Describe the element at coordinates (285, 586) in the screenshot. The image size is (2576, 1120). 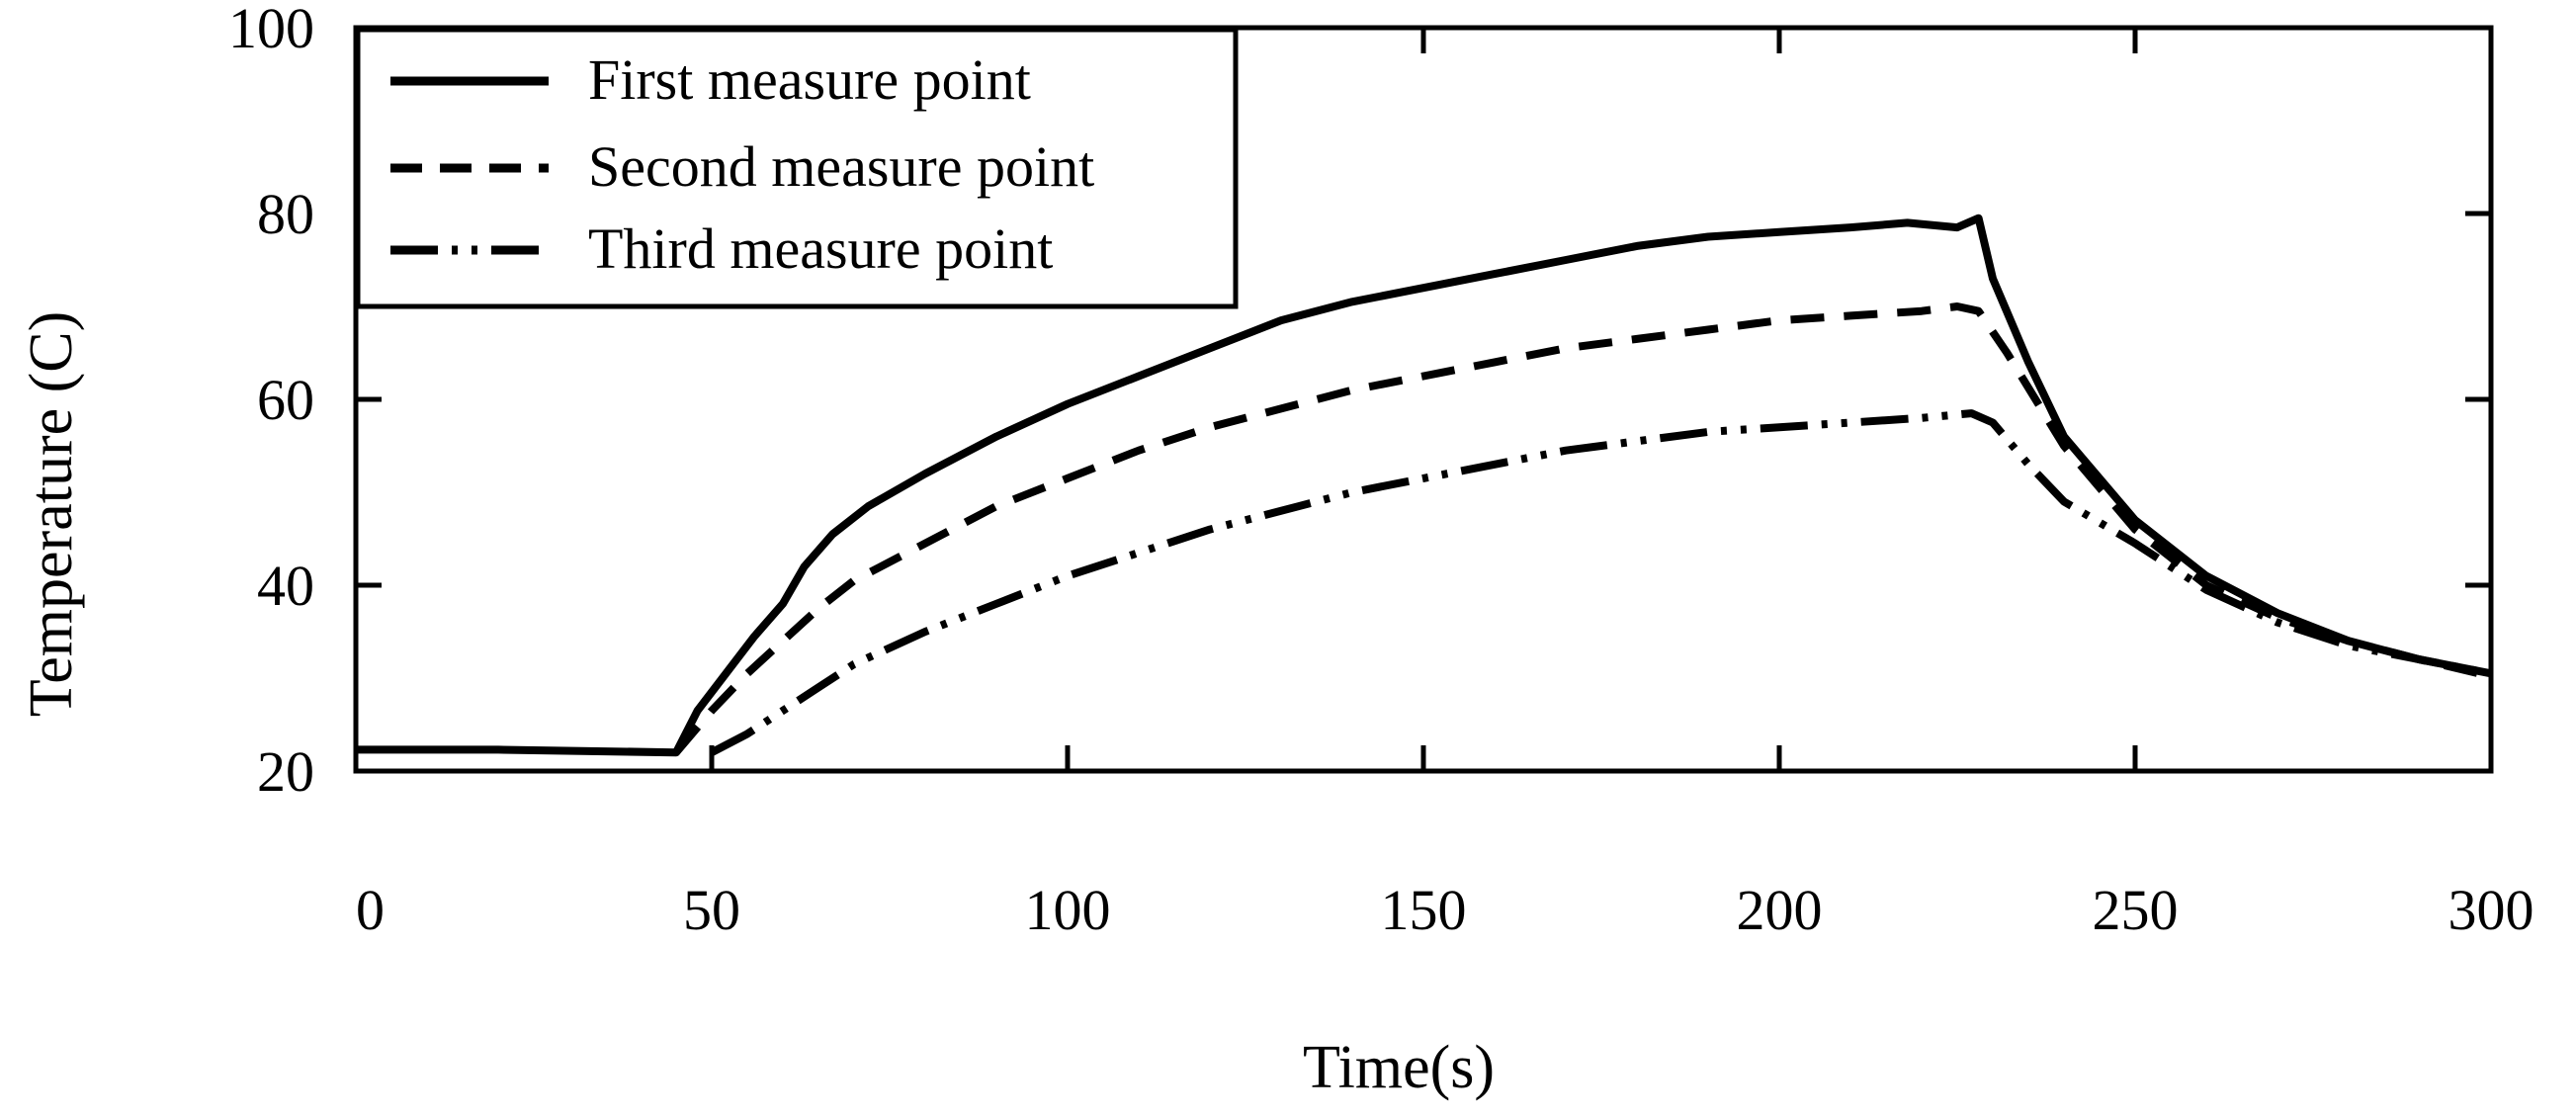
I see `y-tick-label: 40` at that location.